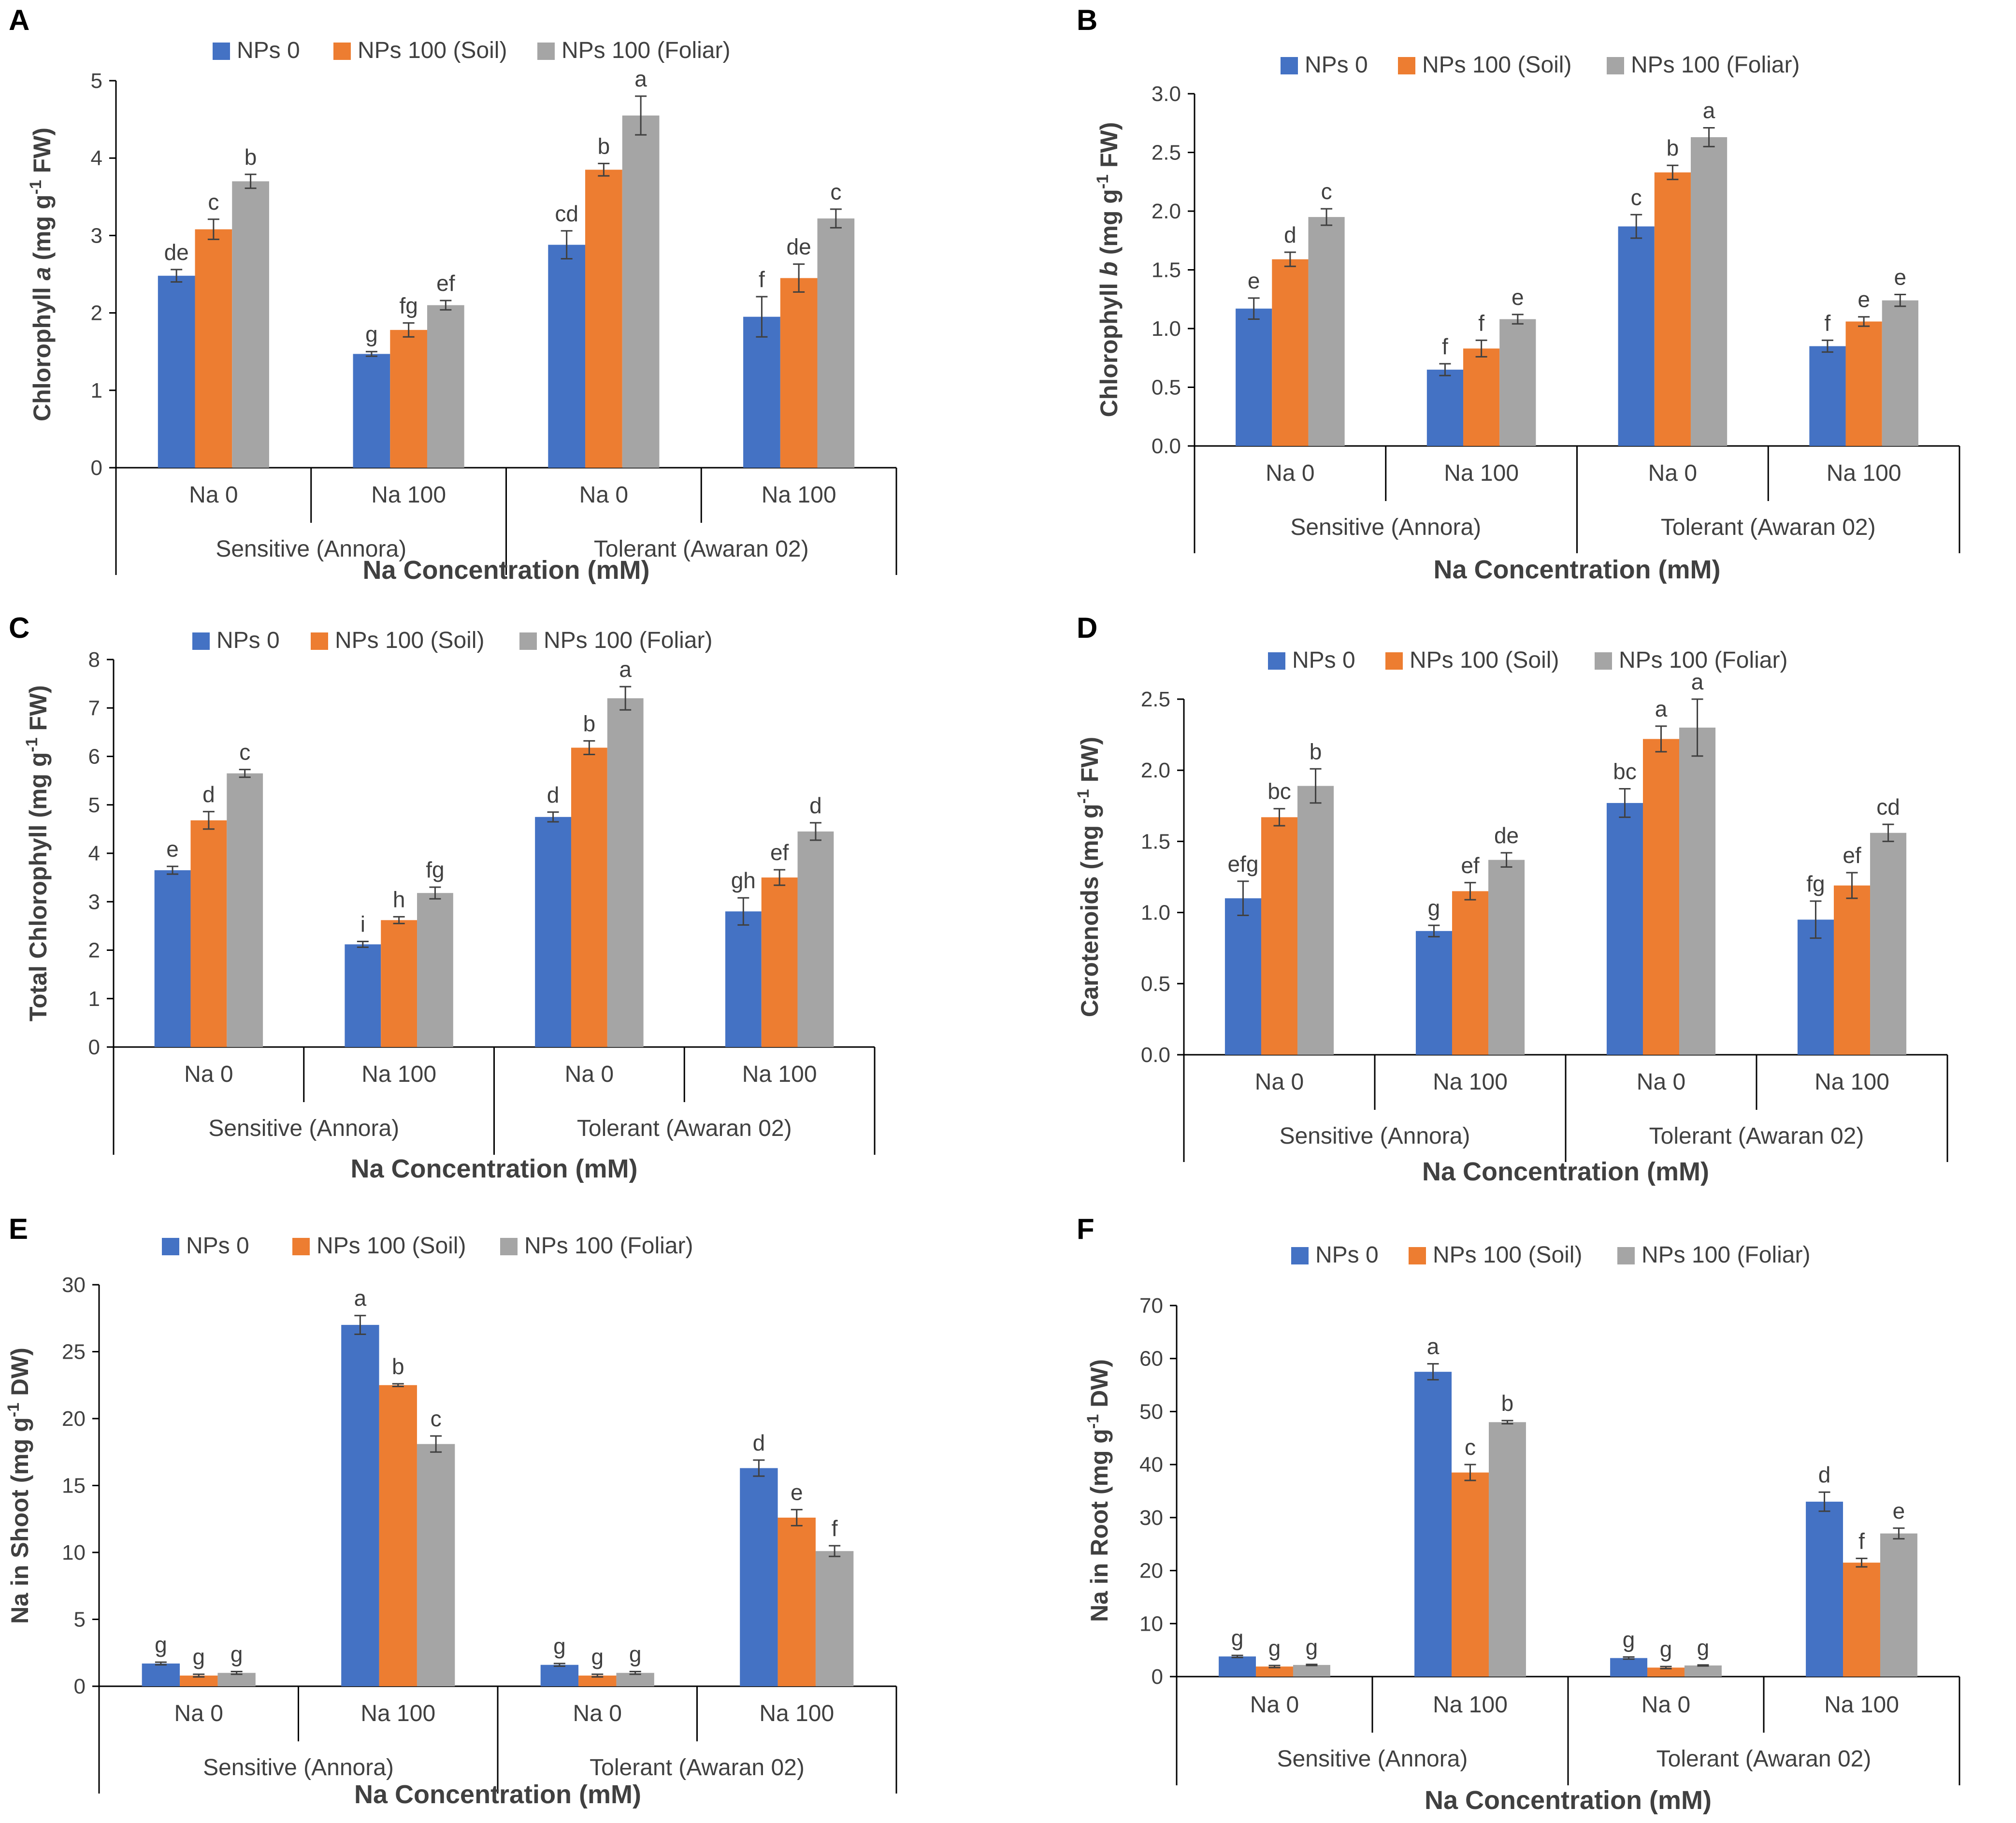  What do you see at coordinates (94, 757) in the screenshot?
I see `y-tick-label: 6` at bounding box center [94, 757].